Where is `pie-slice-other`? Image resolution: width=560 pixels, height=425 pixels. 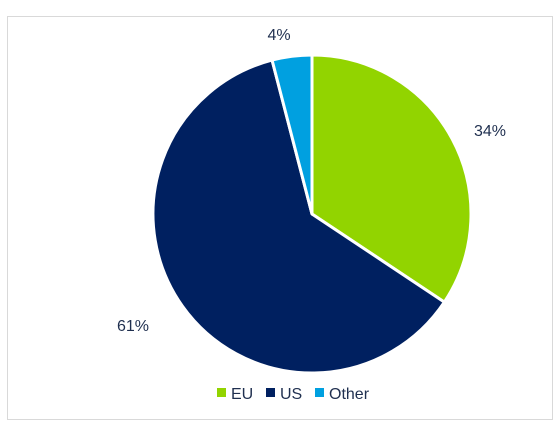 pie-slice-other is located at coordinates (292, 134).